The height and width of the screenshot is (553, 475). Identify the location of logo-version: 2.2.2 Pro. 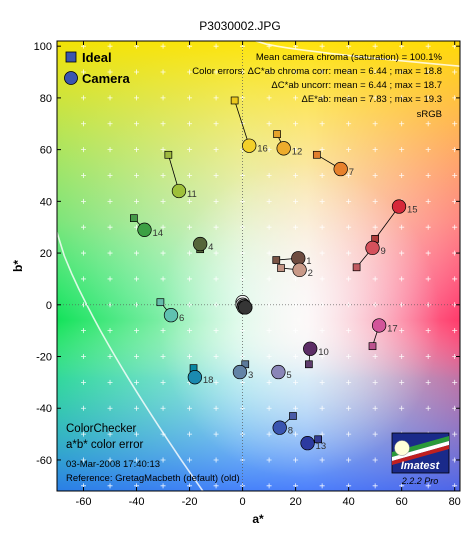
(420, 481).